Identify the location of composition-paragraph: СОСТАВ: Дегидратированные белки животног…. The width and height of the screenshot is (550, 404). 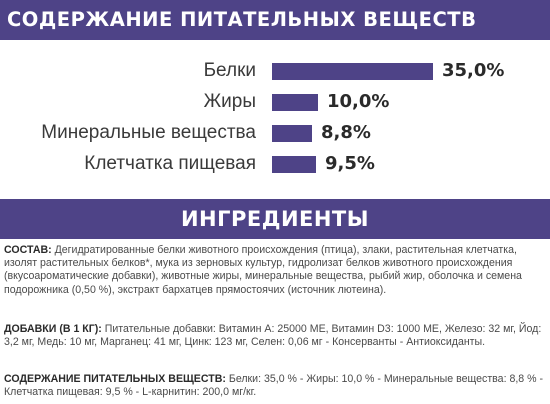
(275, 270).